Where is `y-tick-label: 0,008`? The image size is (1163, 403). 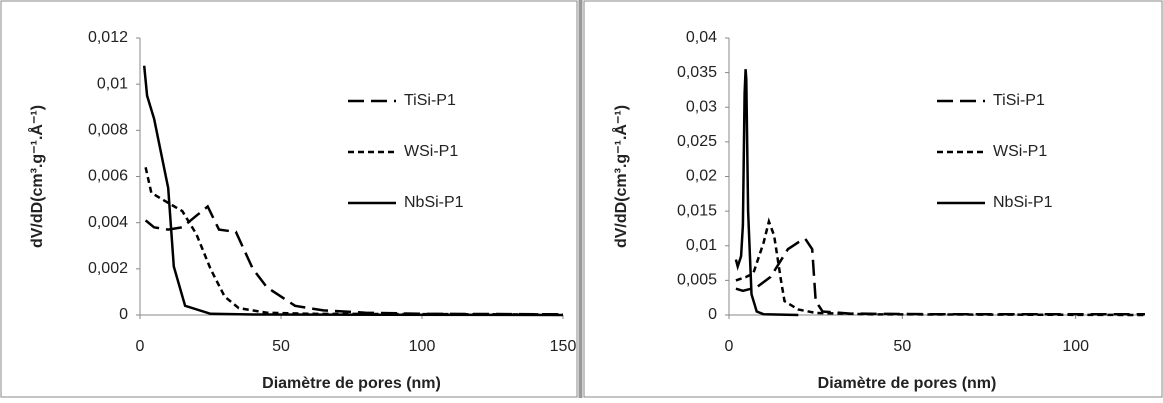 y-tick-label: 0,008 is located at coordinates (108, 130).